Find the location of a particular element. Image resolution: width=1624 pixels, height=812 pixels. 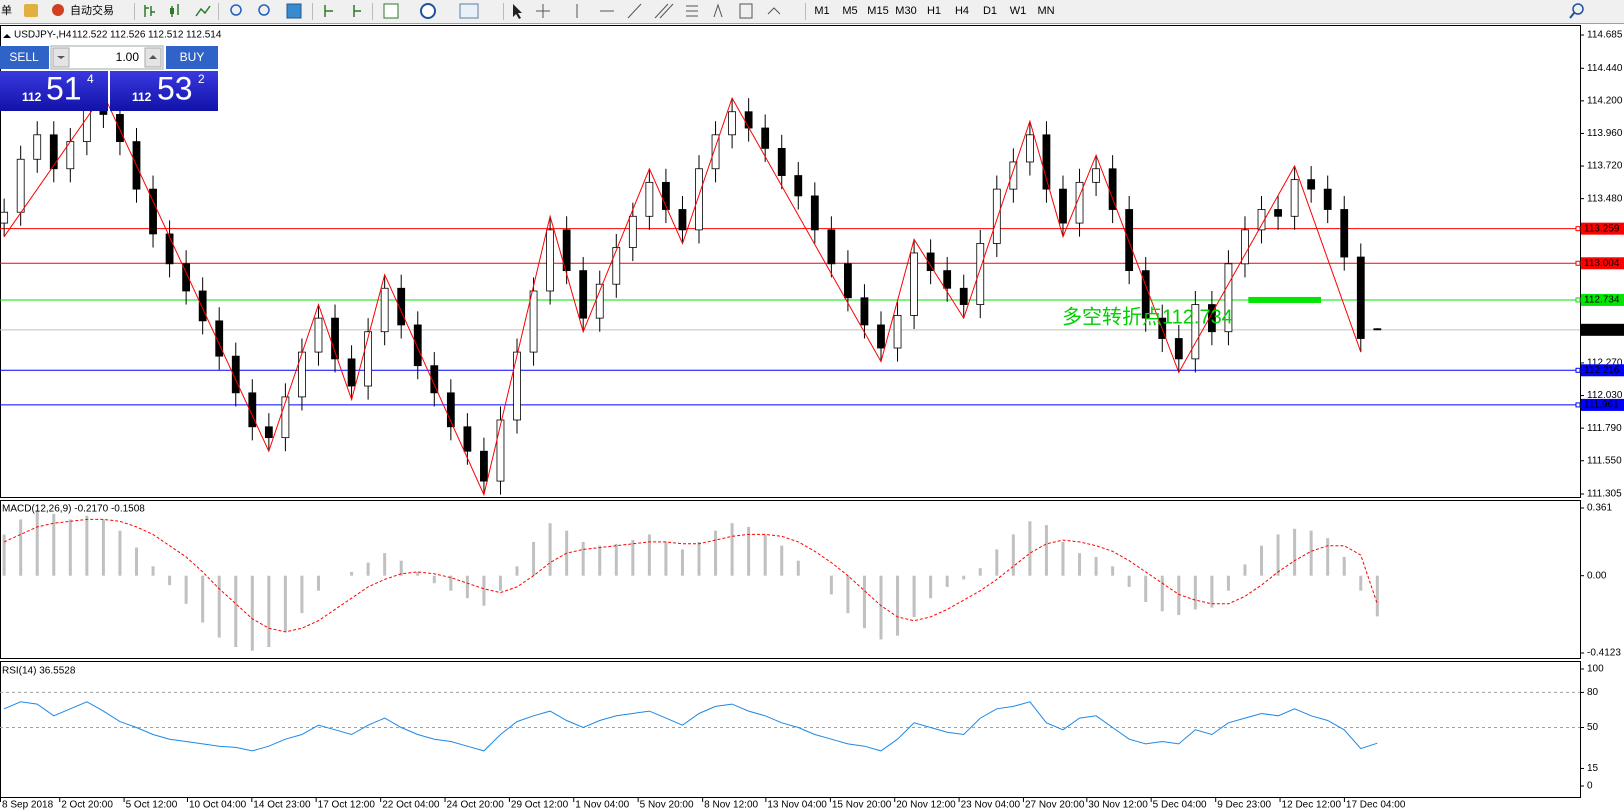

buy-big-figure: 112 is located at coordinates (142, 97).